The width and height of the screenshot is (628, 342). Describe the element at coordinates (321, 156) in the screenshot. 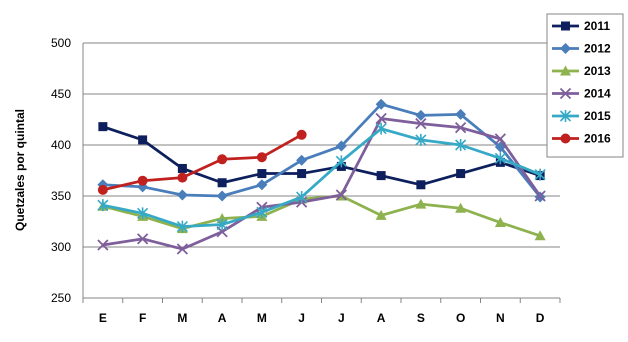

I see `series-line-2011` at that location.